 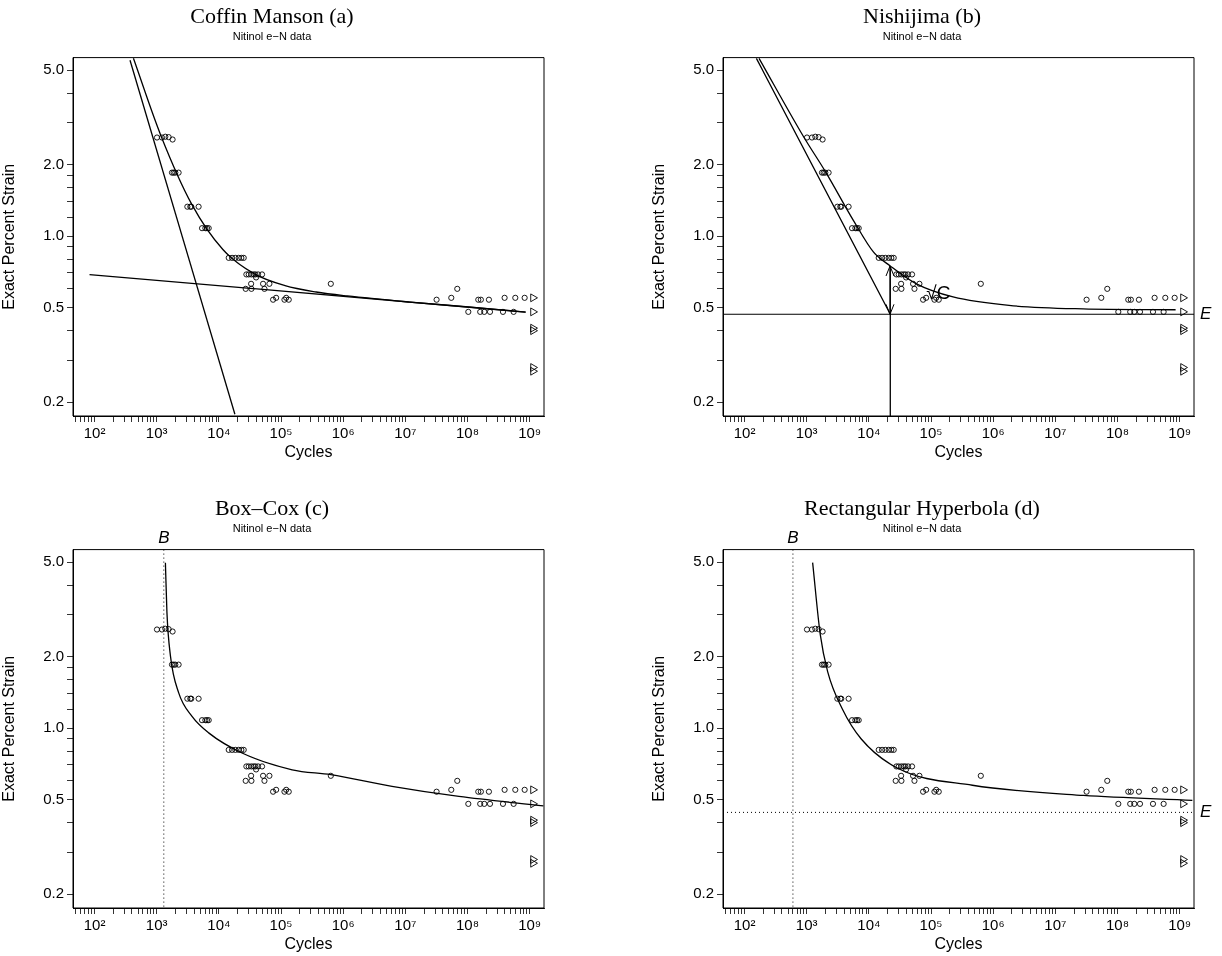 What do you see at coordinates (272, 507) in the screenshot?
I see `chart-title: Box–Cox (c)` at bounding box center [272, 507].